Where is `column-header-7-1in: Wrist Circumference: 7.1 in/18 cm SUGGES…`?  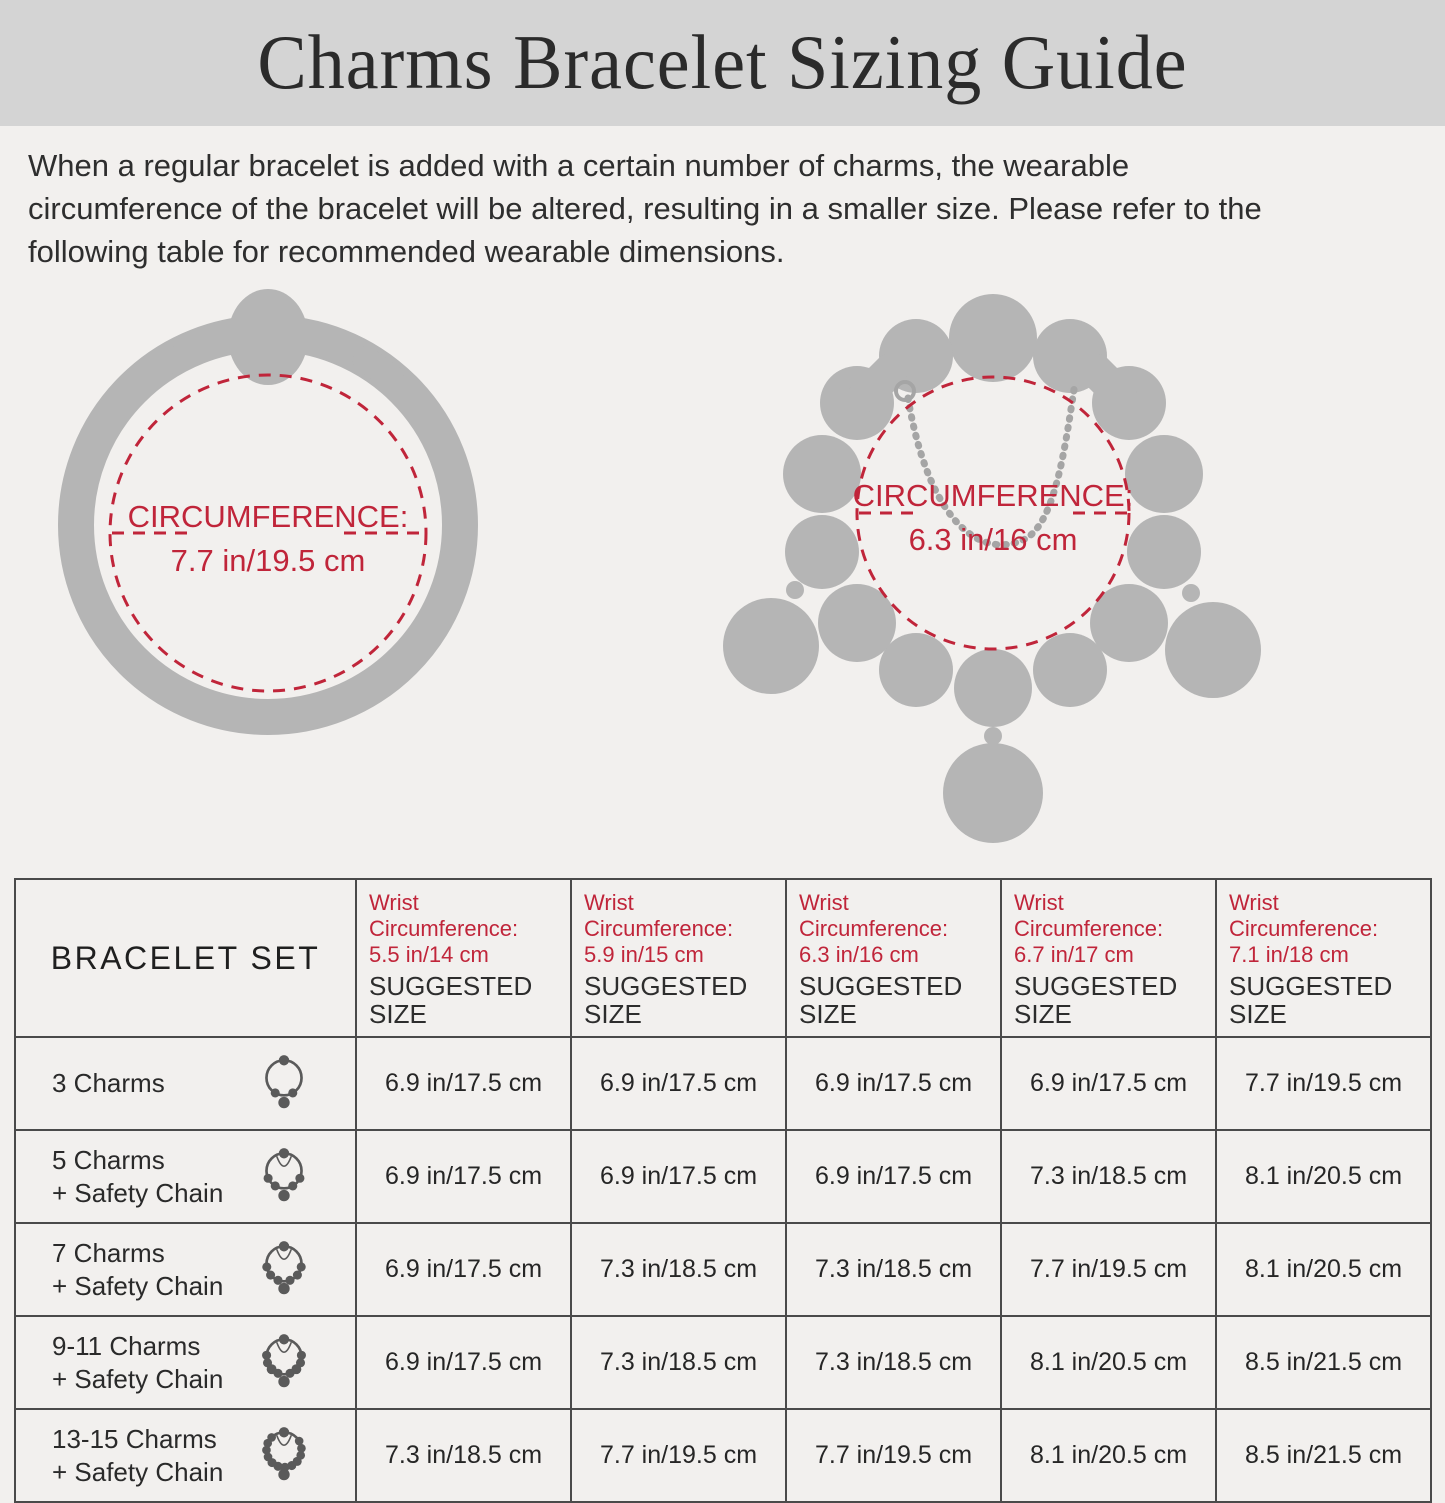
column-header-7-1in: Wrist Circumference: 7.1 in/18 cm SUGGES… is located at coordinates (1323, 958).